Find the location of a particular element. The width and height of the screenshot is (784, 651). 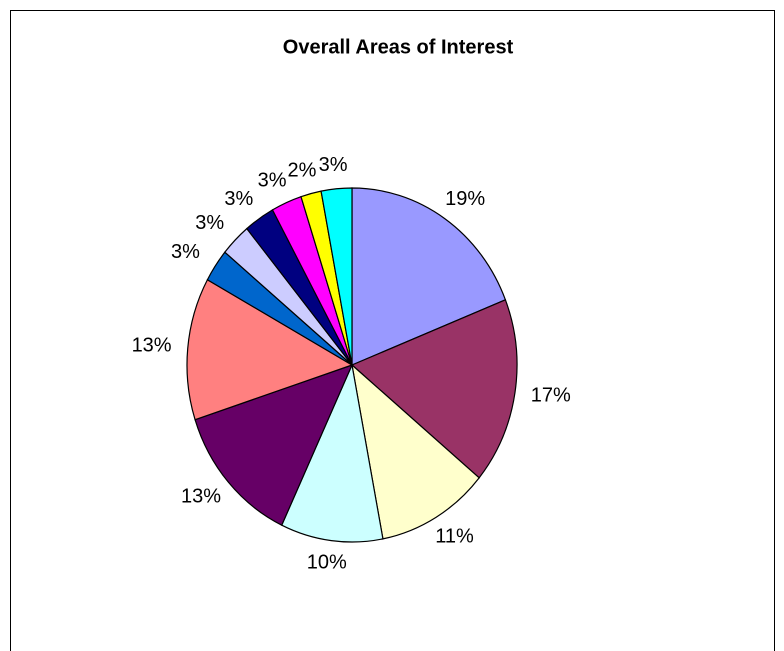

data-label: 19% is located at coordinates (465, 199).